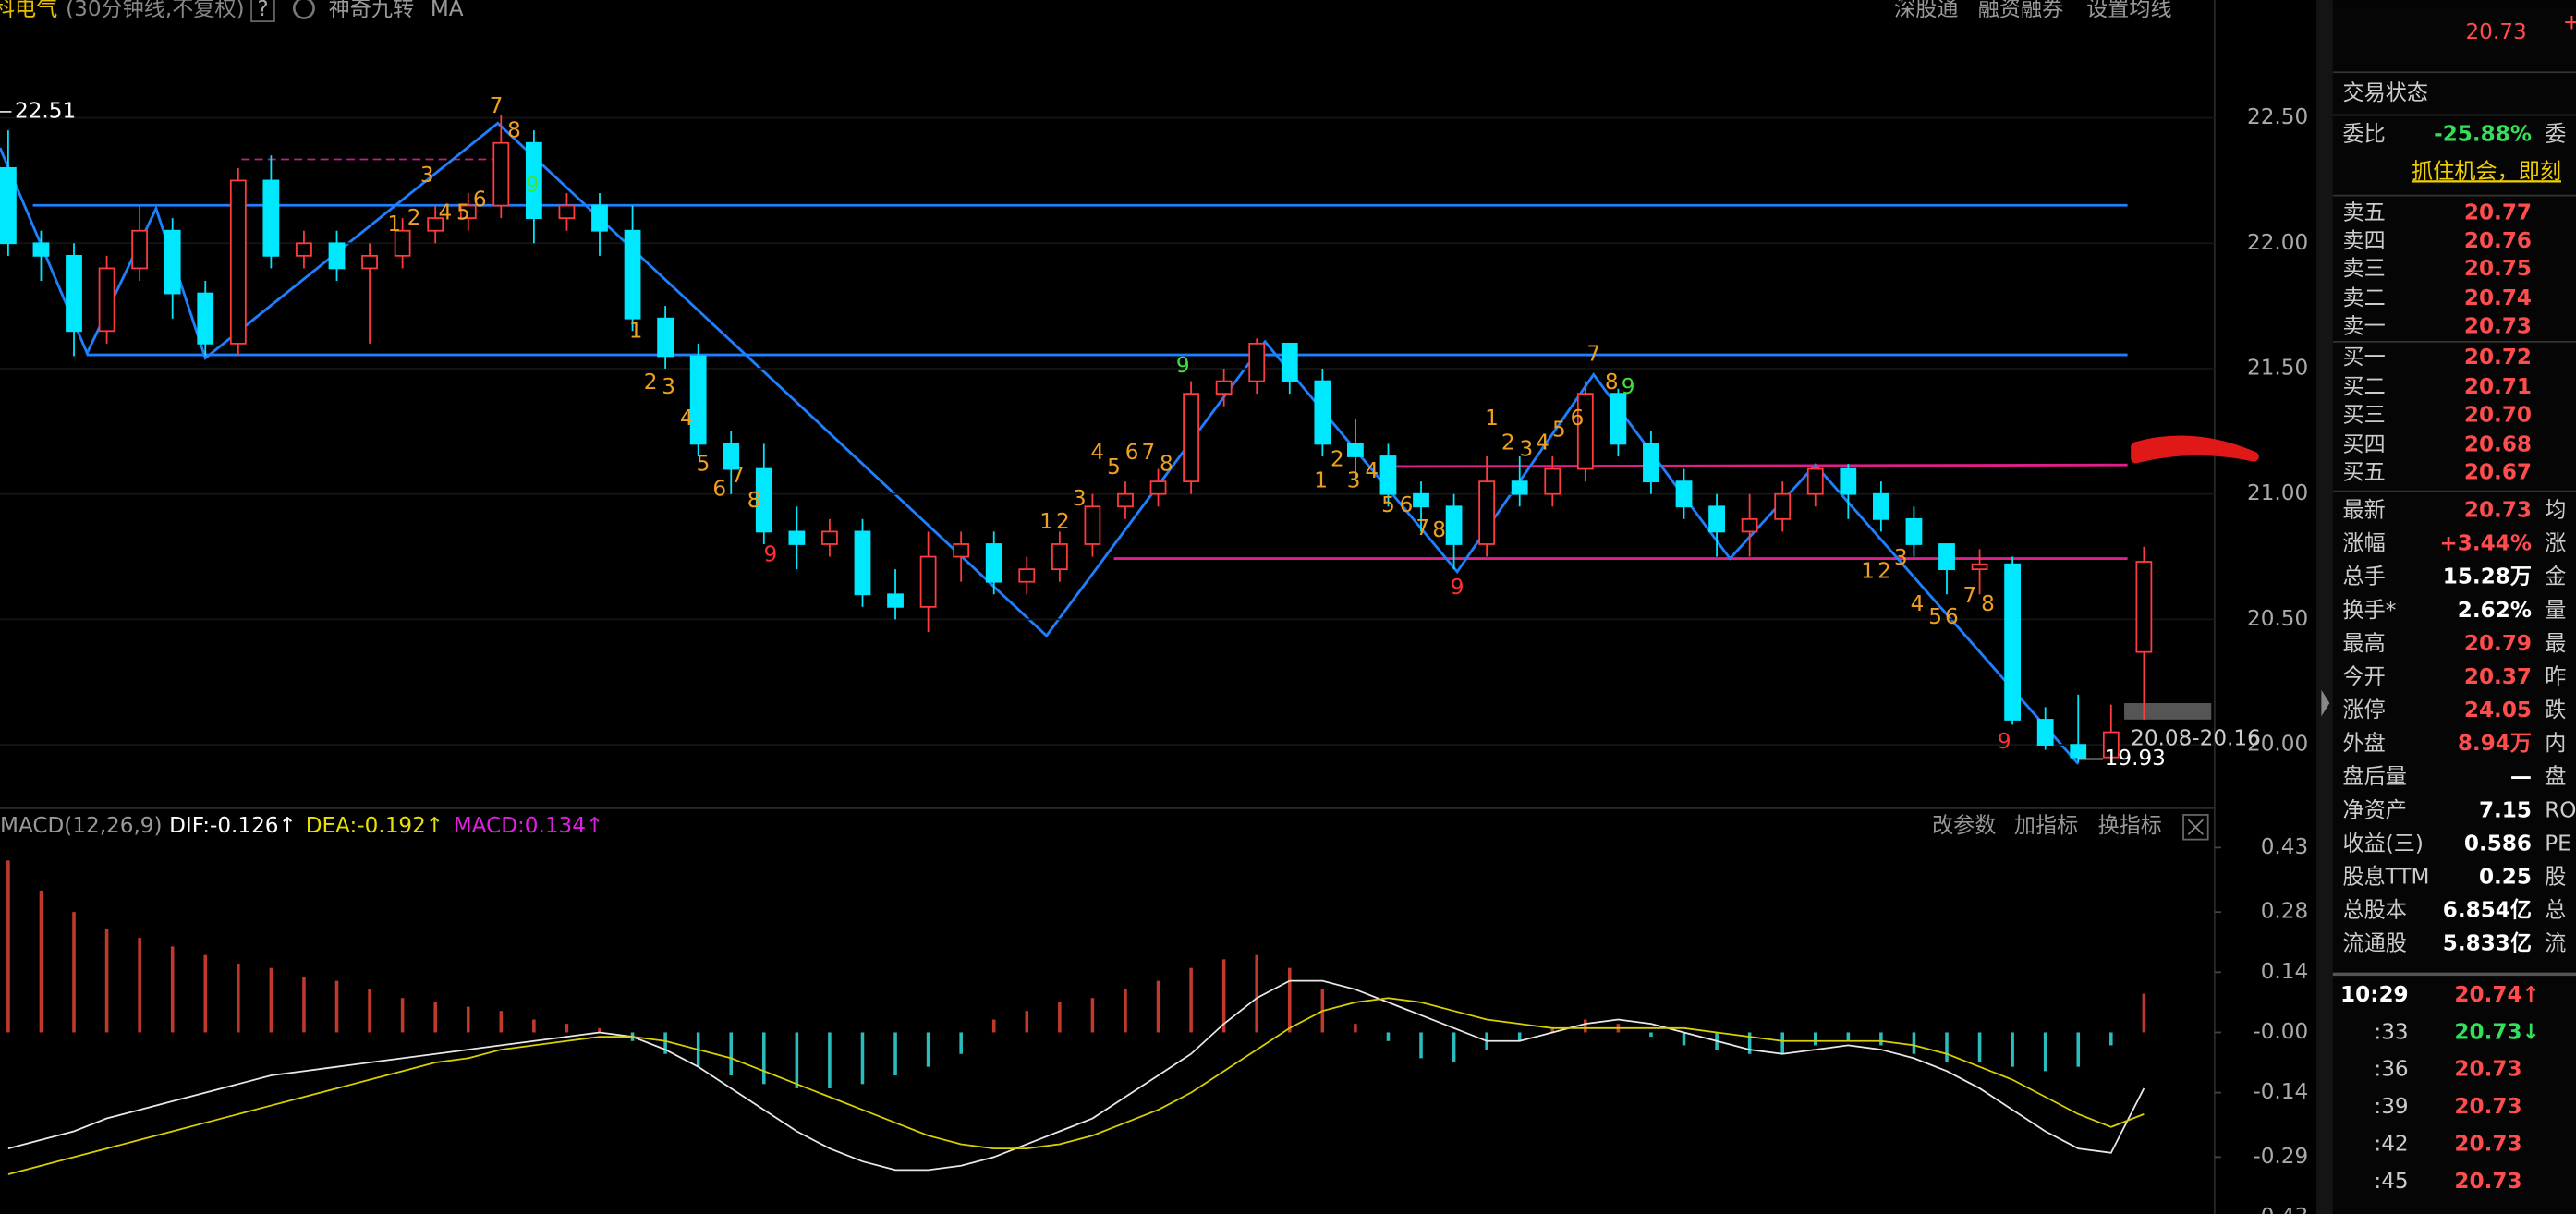 Image resolution: width=2576 pixels, height=1214 pixels. What do you see at coordinates (2364, 241) in the screenshot?
I see `book-label: 卖四` at bounding box center [2364, 241].